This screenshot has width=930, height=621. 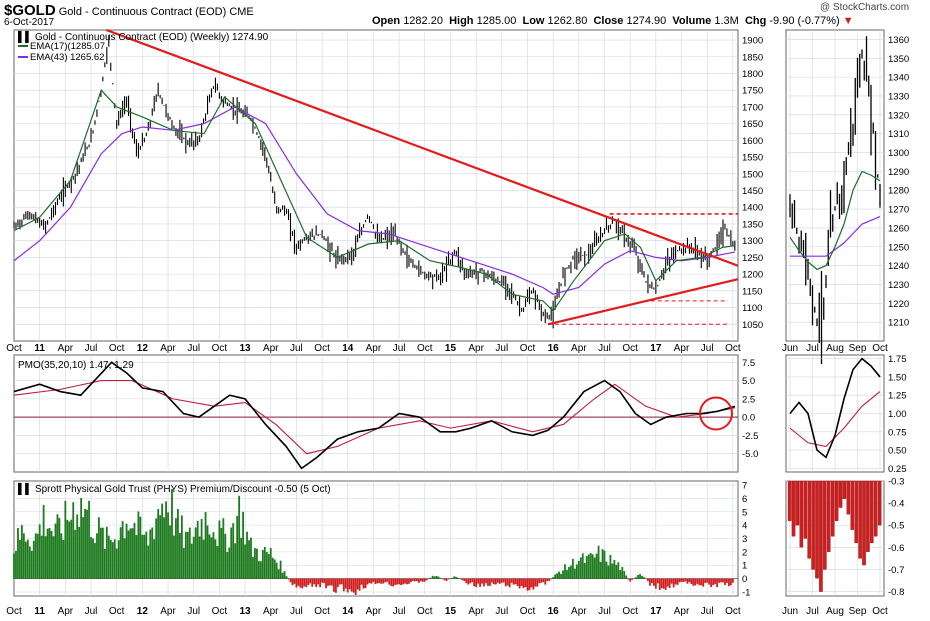 What do you see at coordinates (143, 611) in the screenshot?
I see `weekly-x-tick-label: 12` at bounding box center [143, 611].